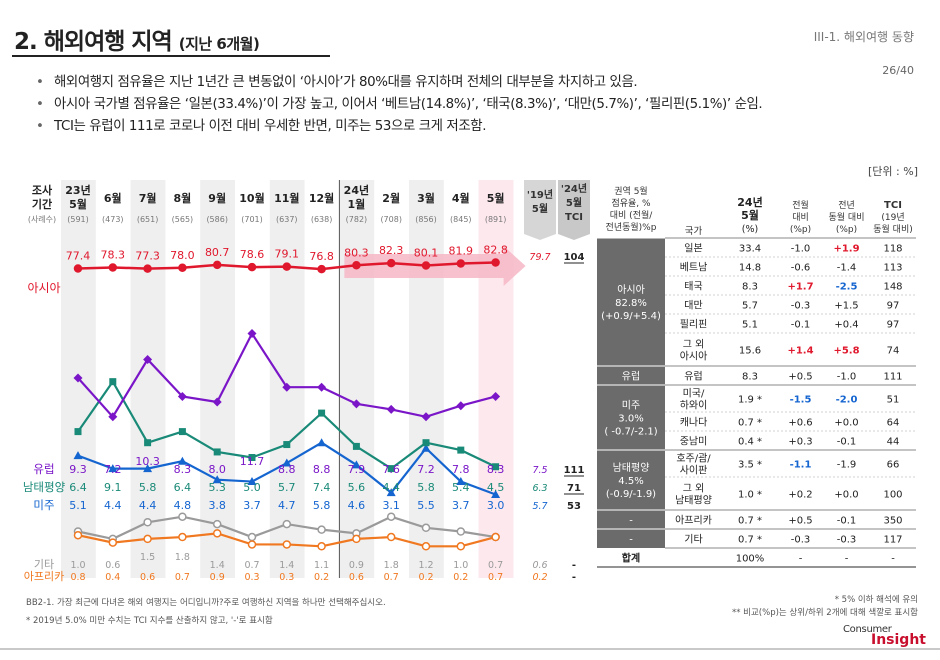 The image size is (940, 660). What do you see at coordinates (252, 505) in the screenshot?
I see `series-value-label-americas: 3.7` at bounding box center [252, 505].